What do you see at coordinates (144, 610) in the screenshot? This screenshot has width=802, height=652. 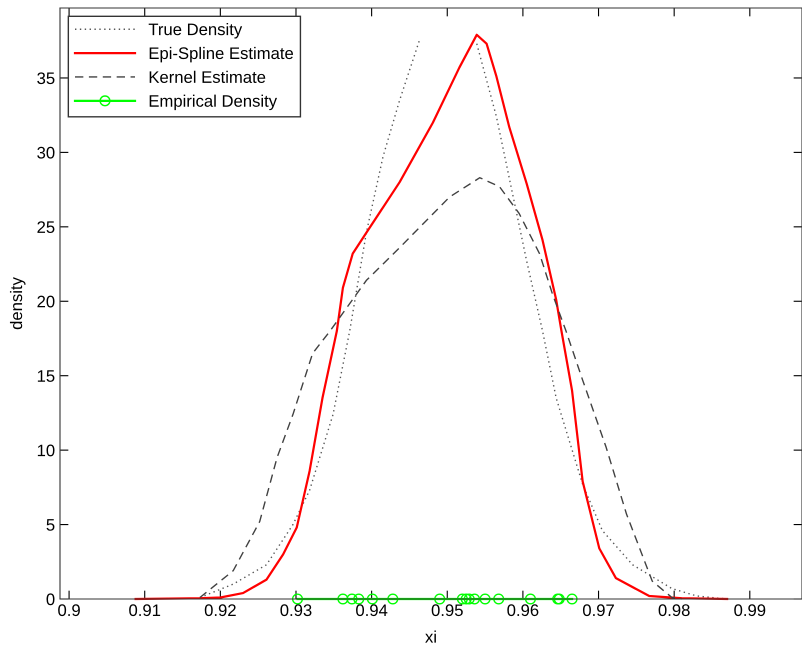 I see `x-tick-label: 0.91` at bounding box center [144, 610].